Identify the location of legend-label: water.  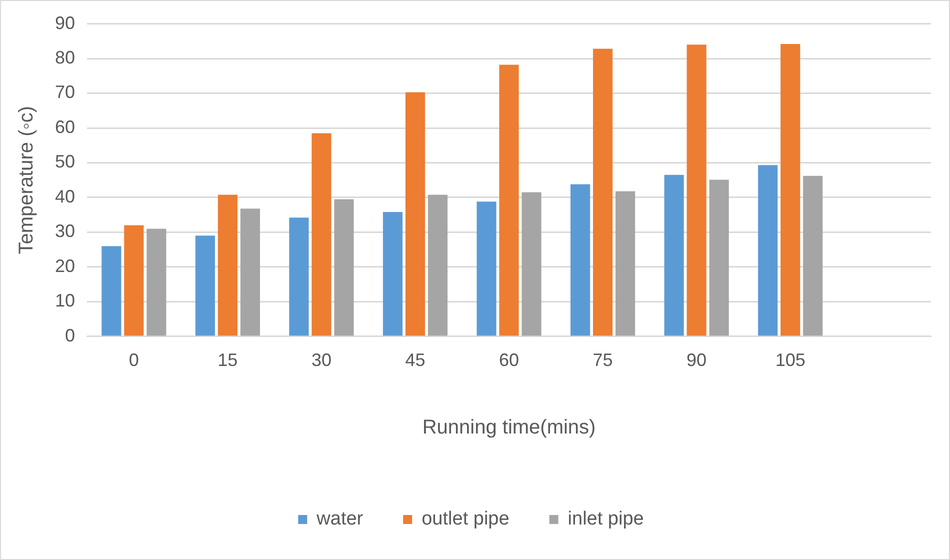
(340, 519).